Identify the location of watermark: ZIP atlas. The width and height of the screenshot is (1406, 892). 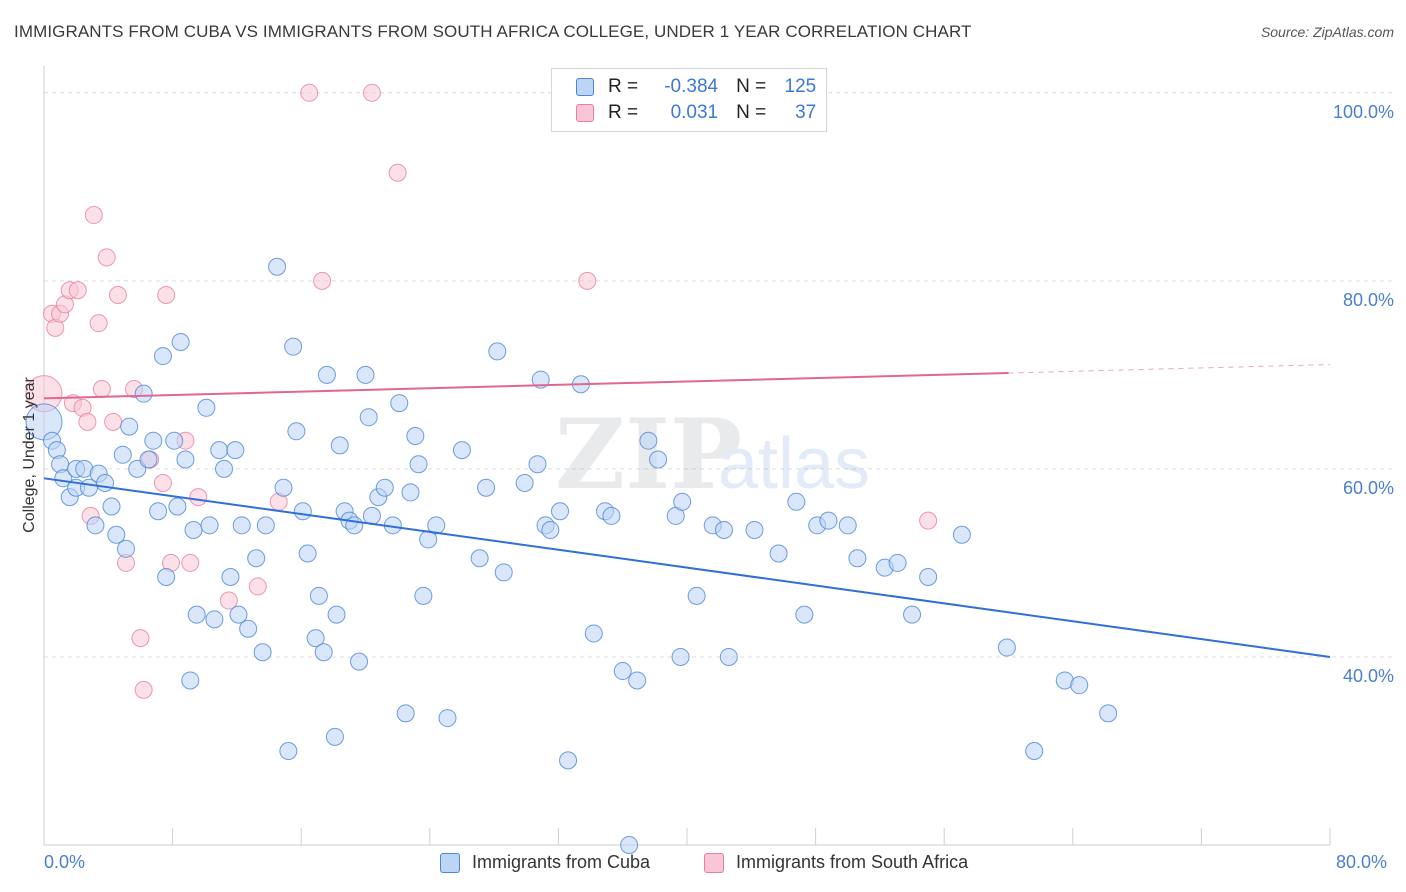
(712, 454).